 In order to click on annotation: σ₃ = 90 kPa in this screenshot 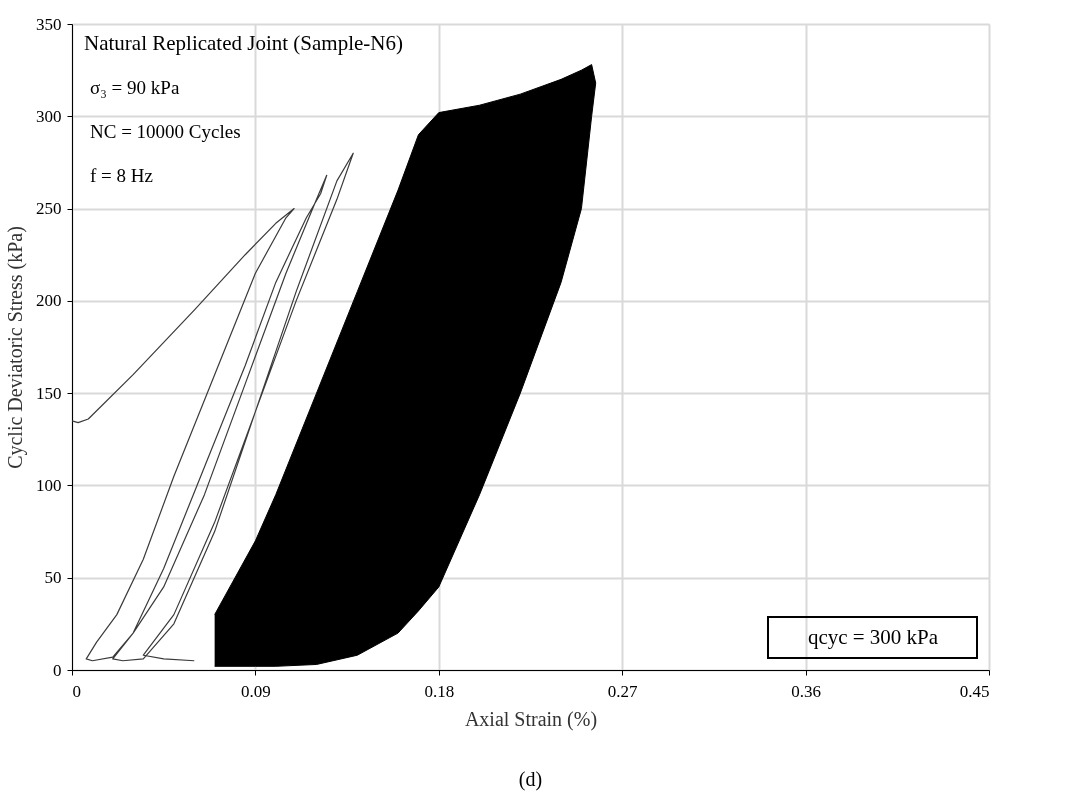, I will do `click(135, 87)`.